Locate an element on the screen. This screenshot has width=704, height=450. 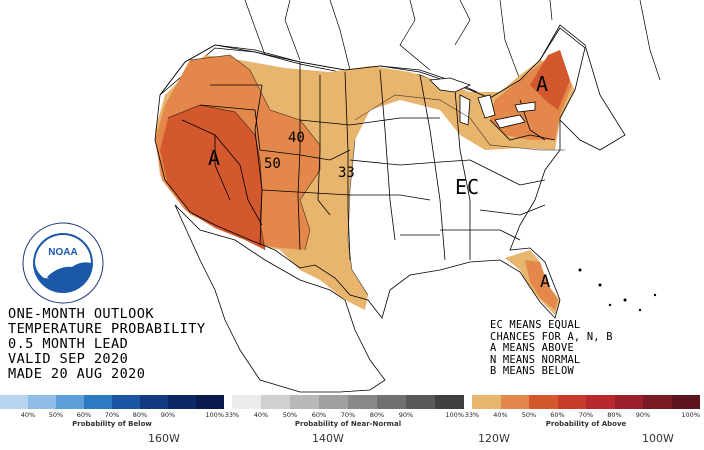
legend-above-caption: Probability of Above is located at coordinates (586, 424).